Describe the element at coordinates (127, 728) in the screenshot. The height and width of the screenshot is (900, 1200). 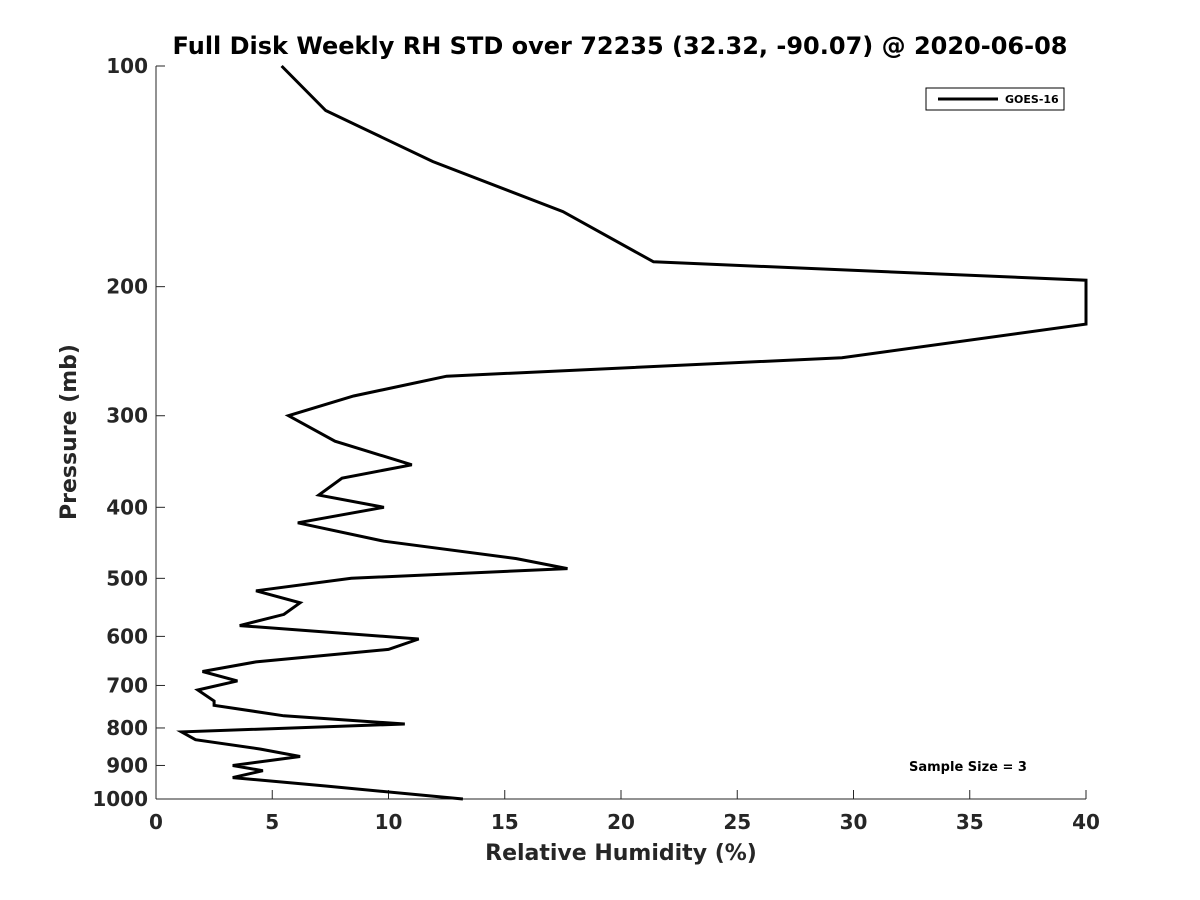
I see `y-tick-label-800: 800` at that location.